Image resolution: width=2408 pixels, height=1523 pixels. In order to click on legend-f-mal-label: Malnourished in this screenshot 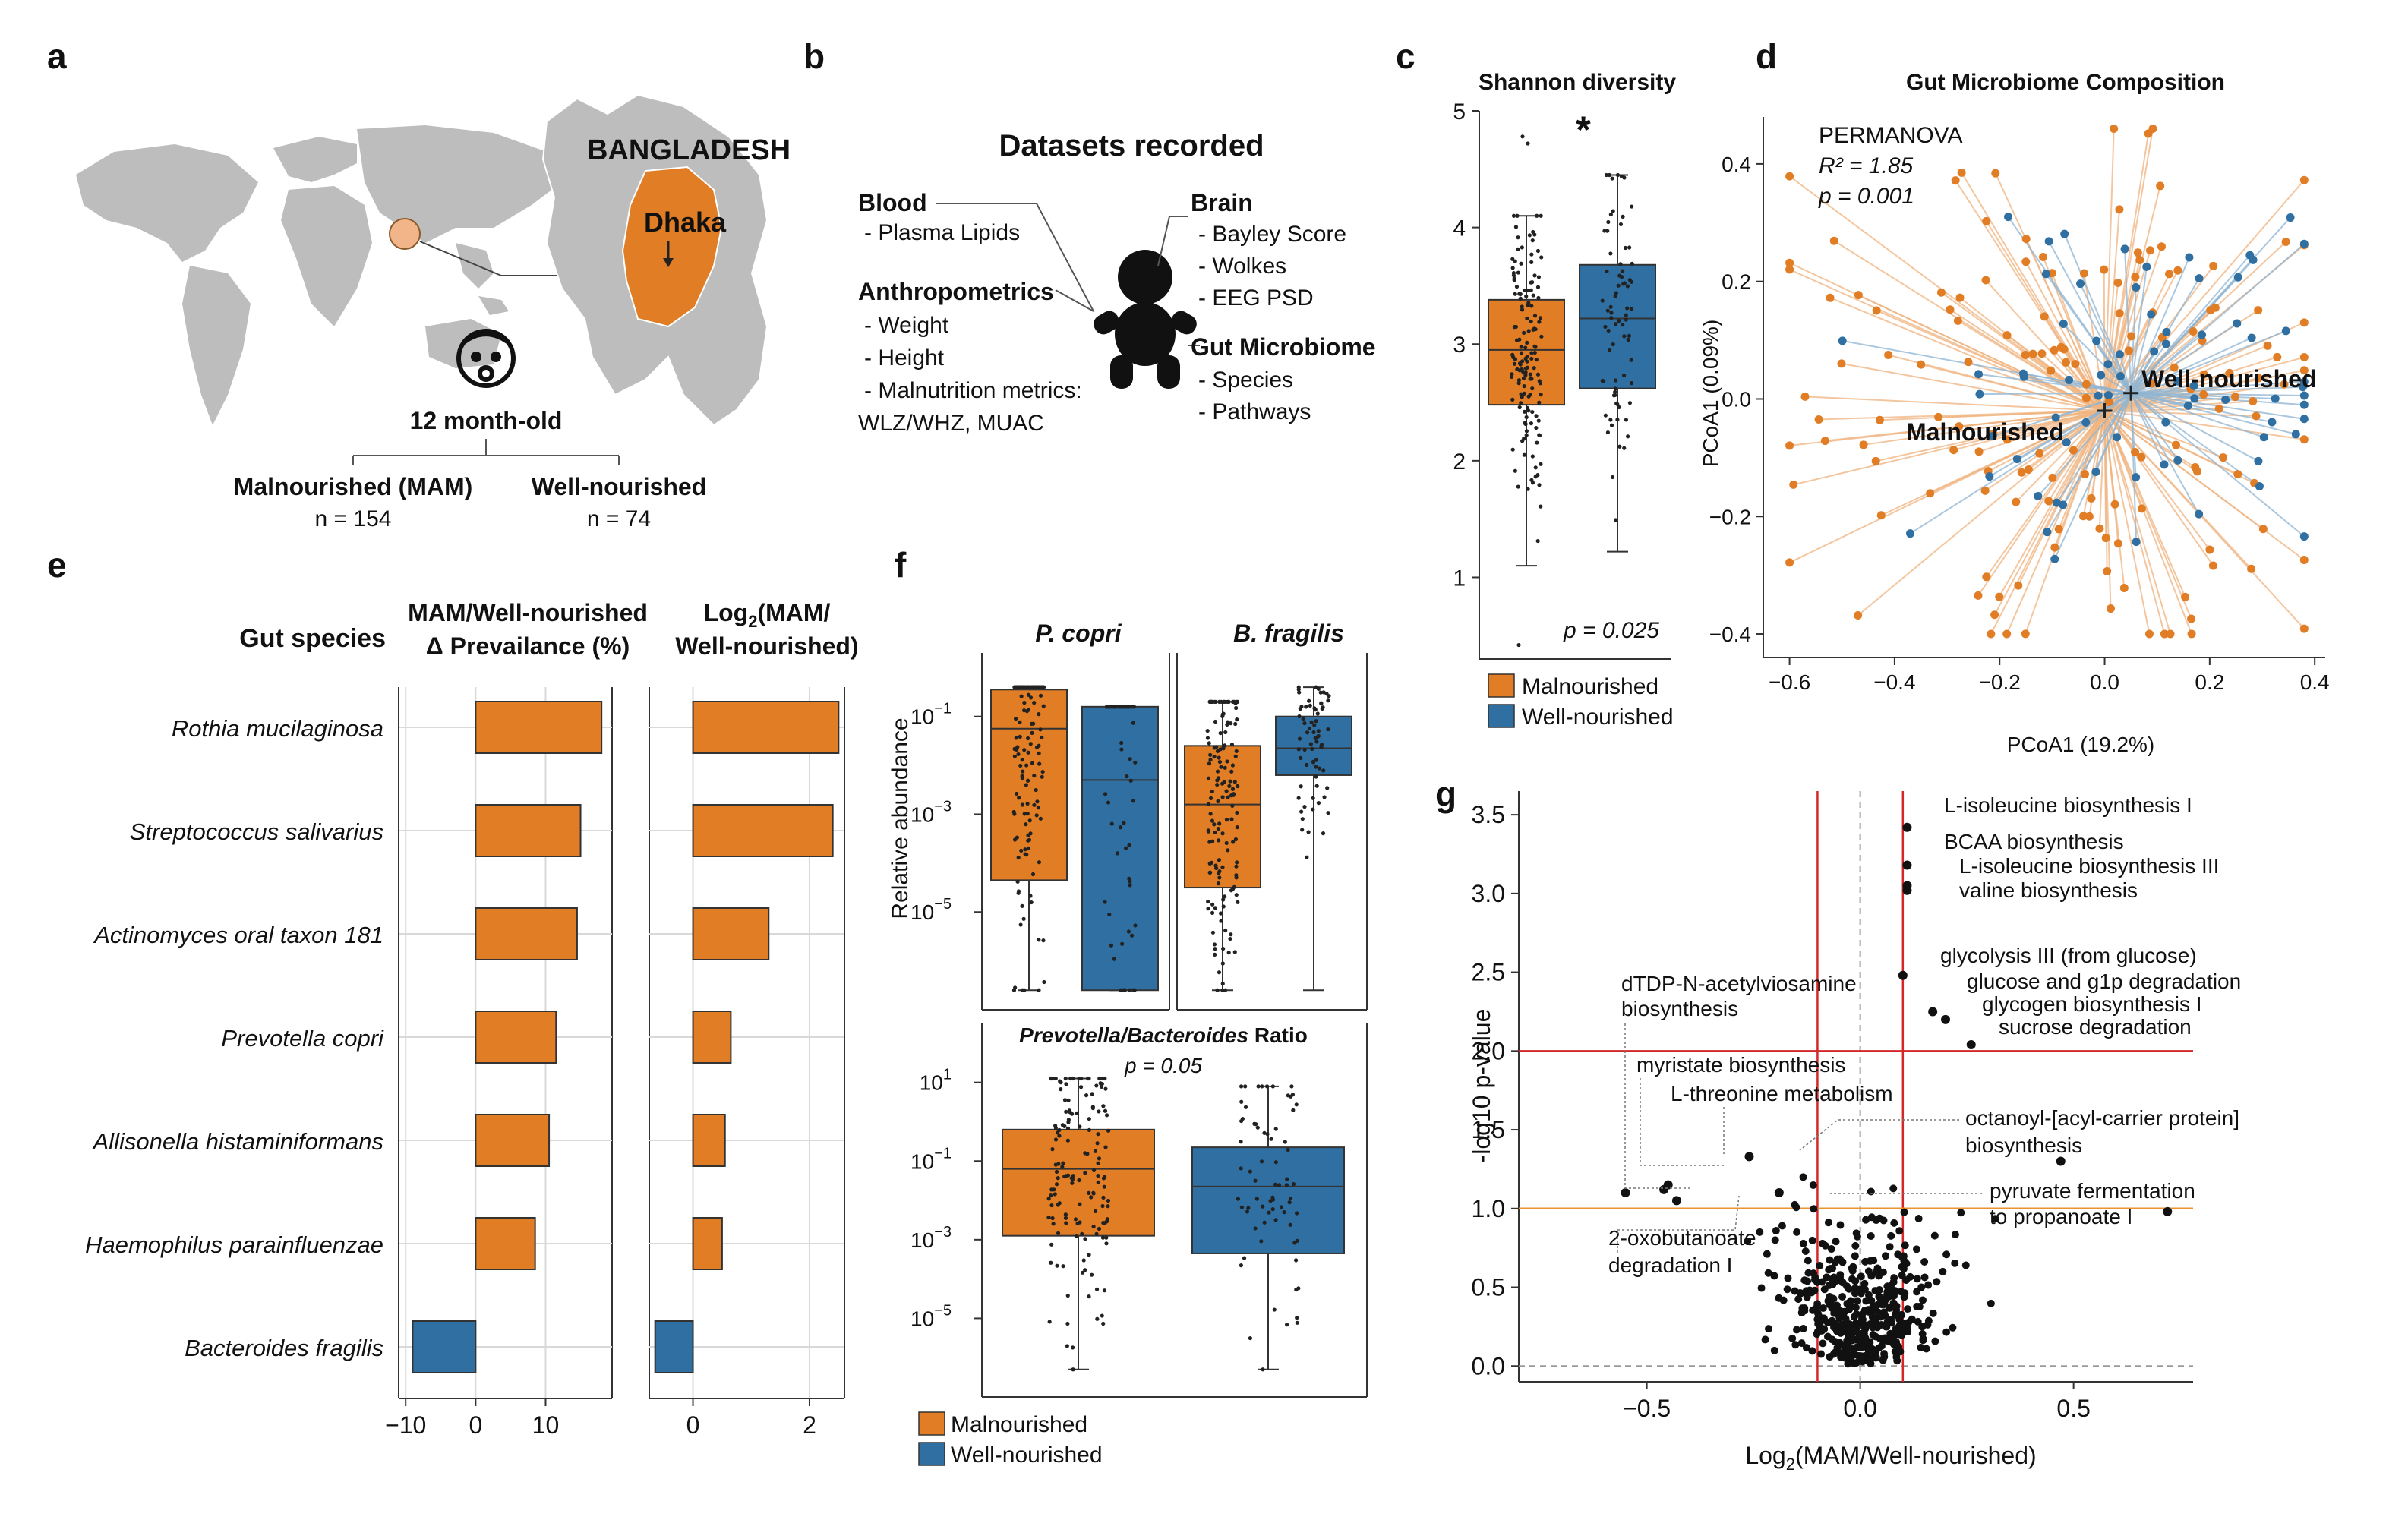, I will do `click(1019, 1424)`.